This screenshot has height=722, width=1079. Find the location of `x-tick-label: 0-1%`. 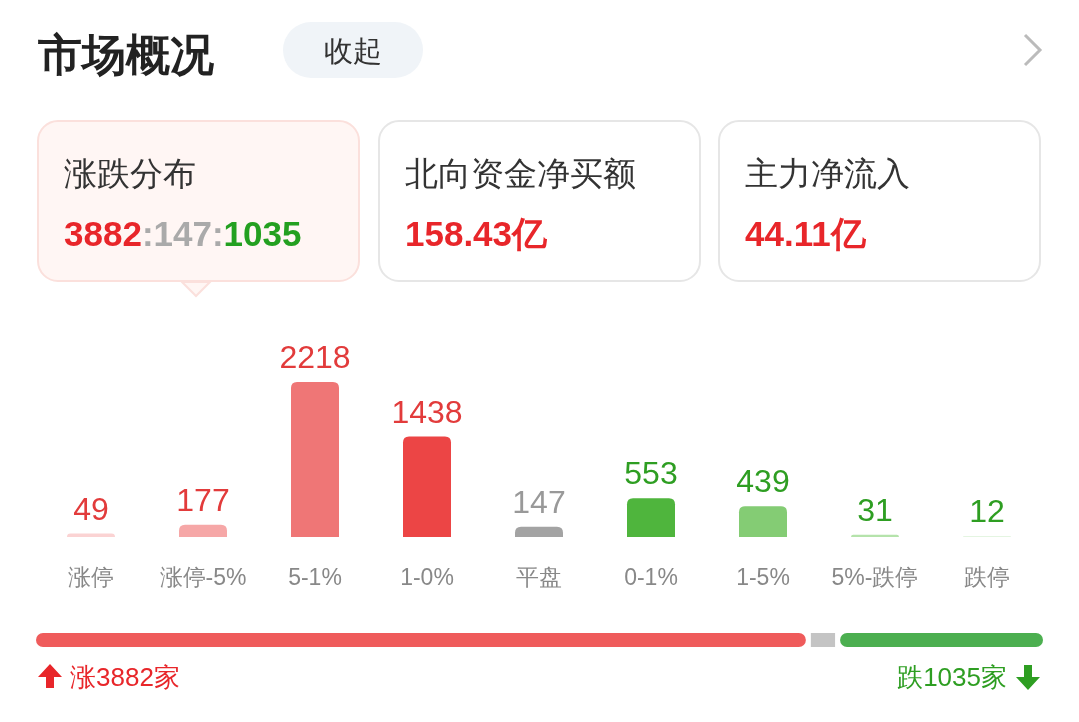

x-tick-label: 0-1% is located at coordinates (651, 577).